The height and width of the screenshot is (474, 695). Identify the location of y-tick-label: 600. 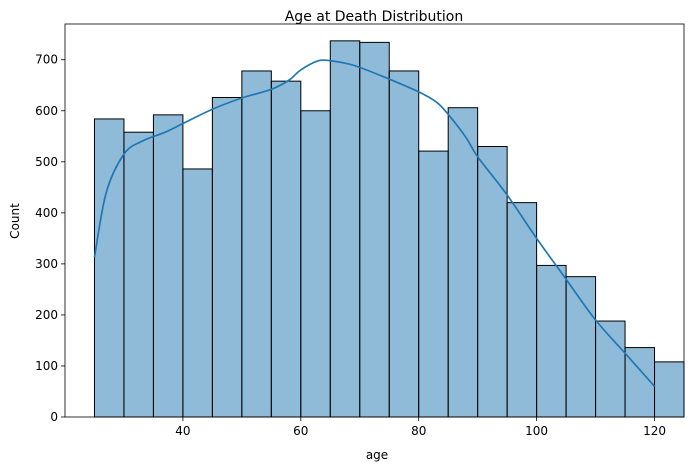
(46, 111).